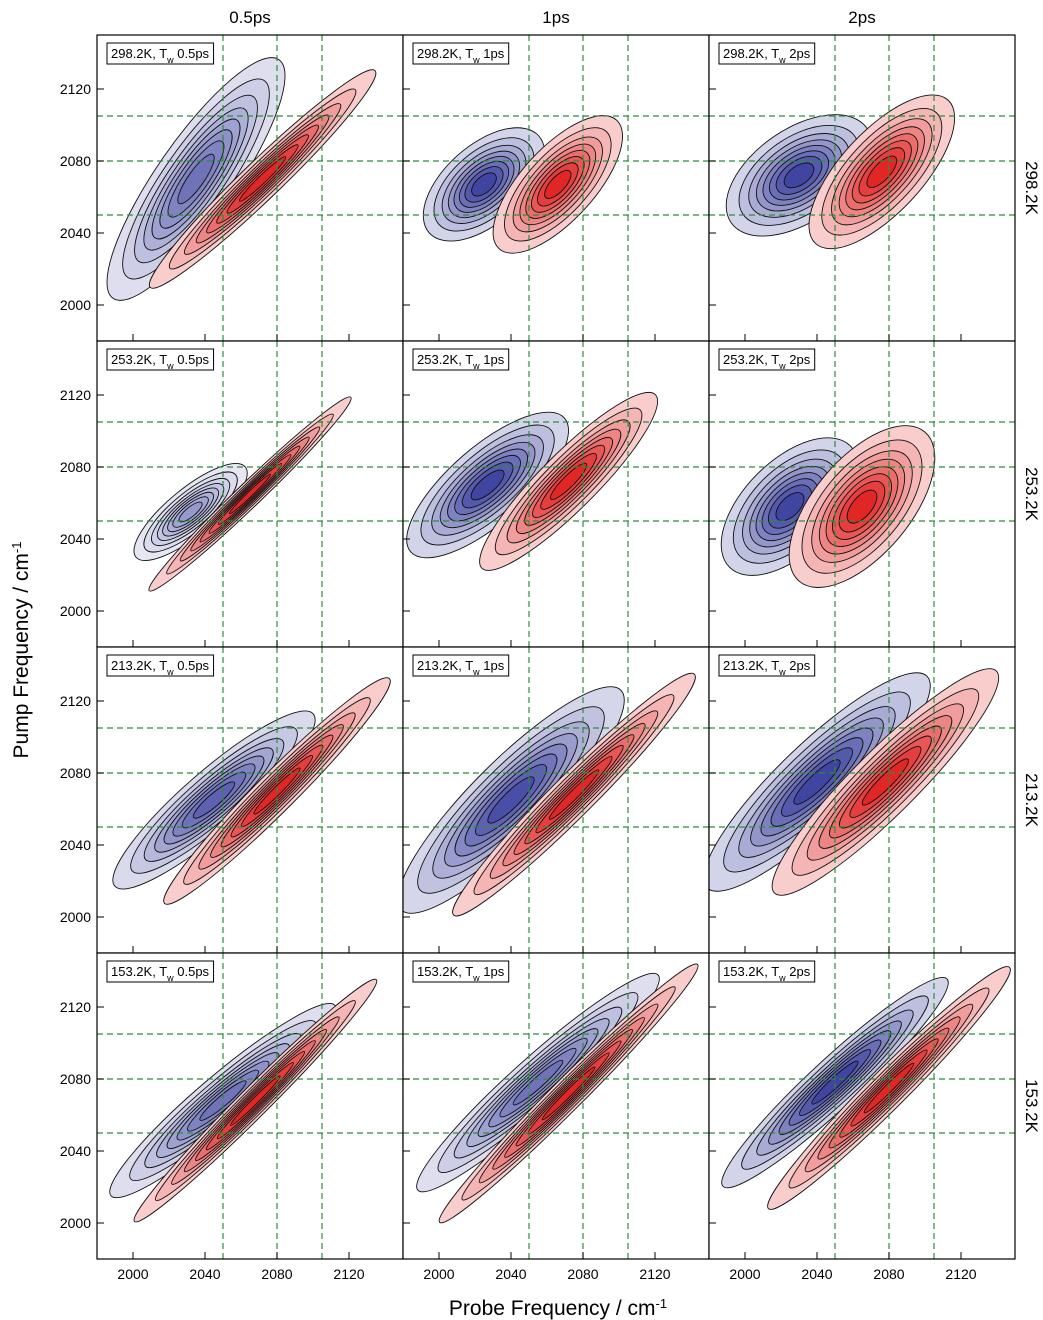  I want to click on spectrum-panel: 2000 2040 2080 2120 253.2K, Tw 0.5ps, so click(232, 494).